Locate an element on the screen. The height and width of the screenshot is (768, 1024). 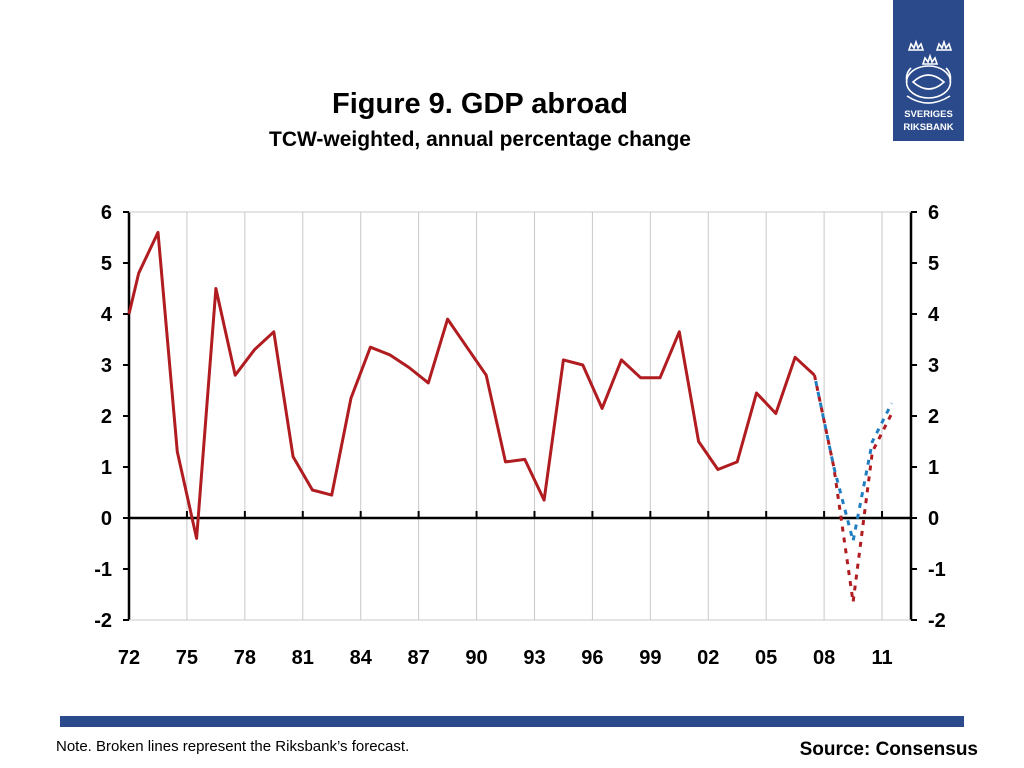
y-tick-label-left: 5 is located at coordinates (106, 264).